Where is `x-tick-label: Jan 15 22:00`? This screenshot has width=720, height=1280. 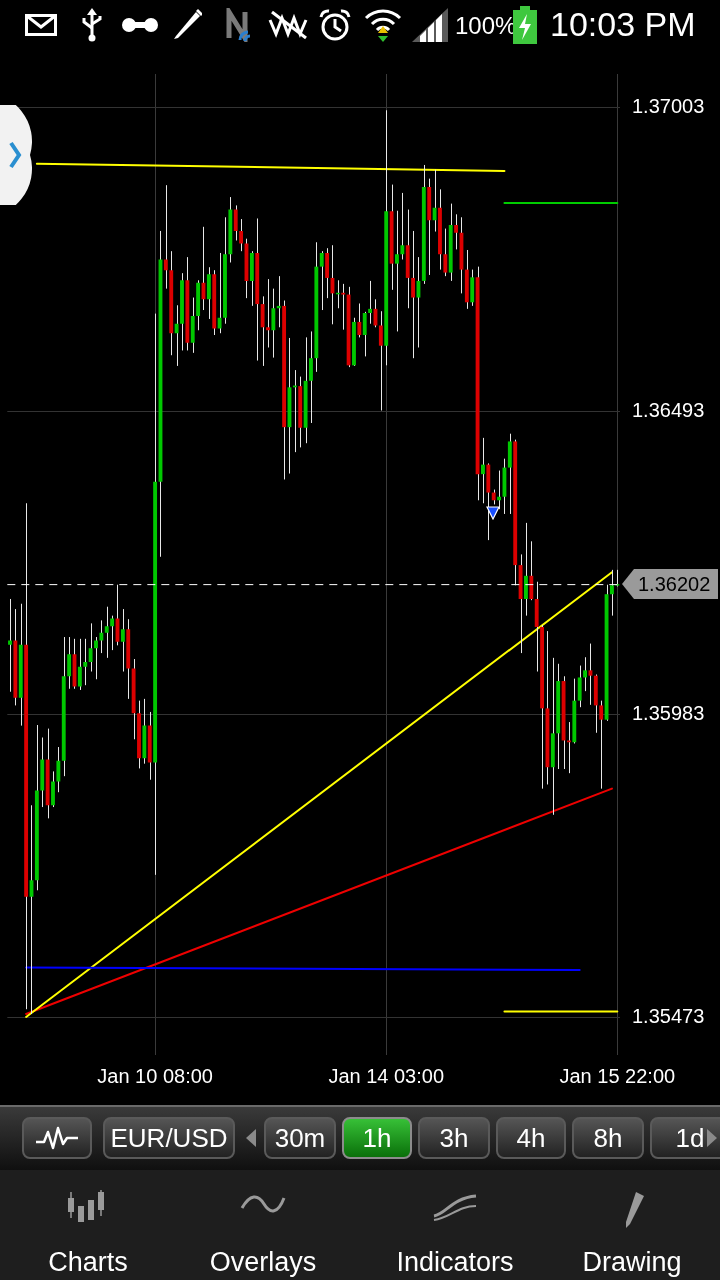
x-tick-label: Jan 15 22:00 is located at coordinates (617, 1075).